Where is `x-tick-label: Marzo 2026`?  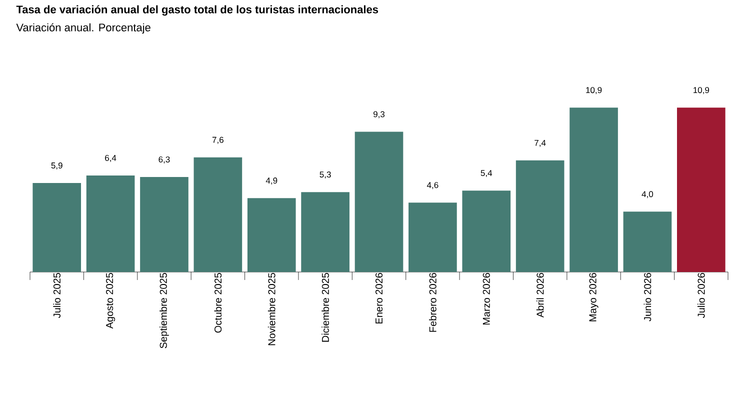 x-tick-label: Marzo 2026 is located at coordinates (486, 298).